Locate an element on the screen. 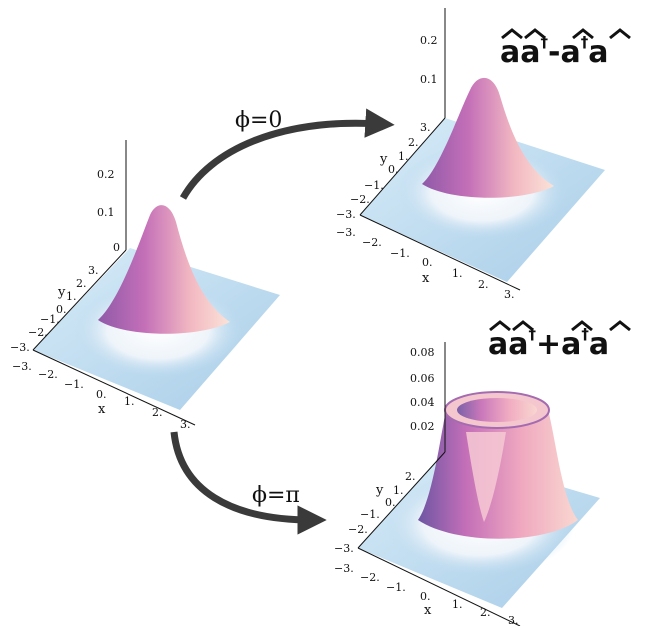  top-x-axis is located at coordinates (440, 252).